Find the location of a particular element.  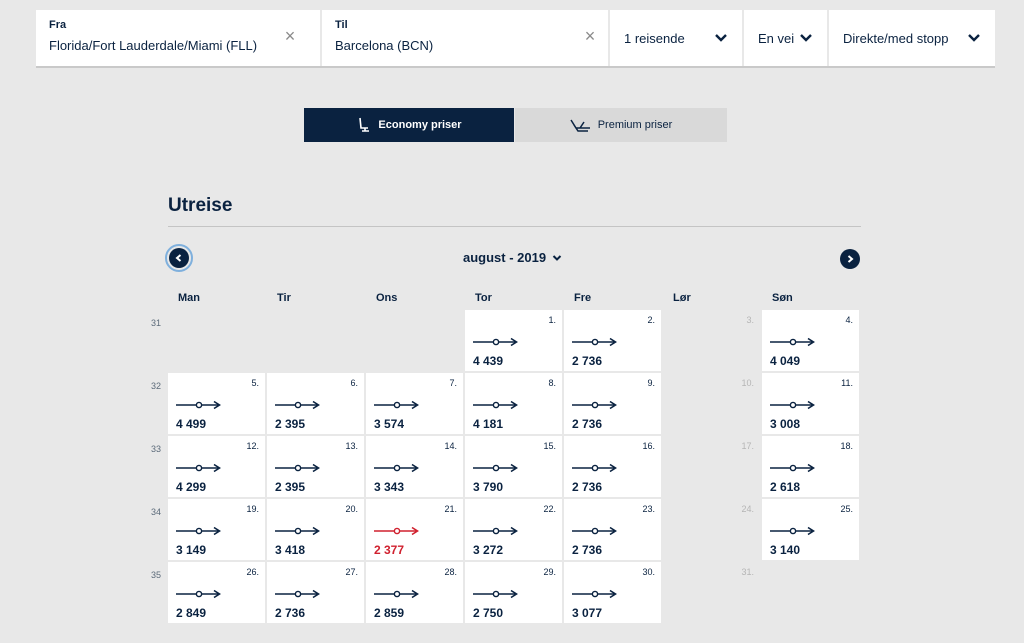

travelers-value: 1 reisende is located at coordinates (654, 38).